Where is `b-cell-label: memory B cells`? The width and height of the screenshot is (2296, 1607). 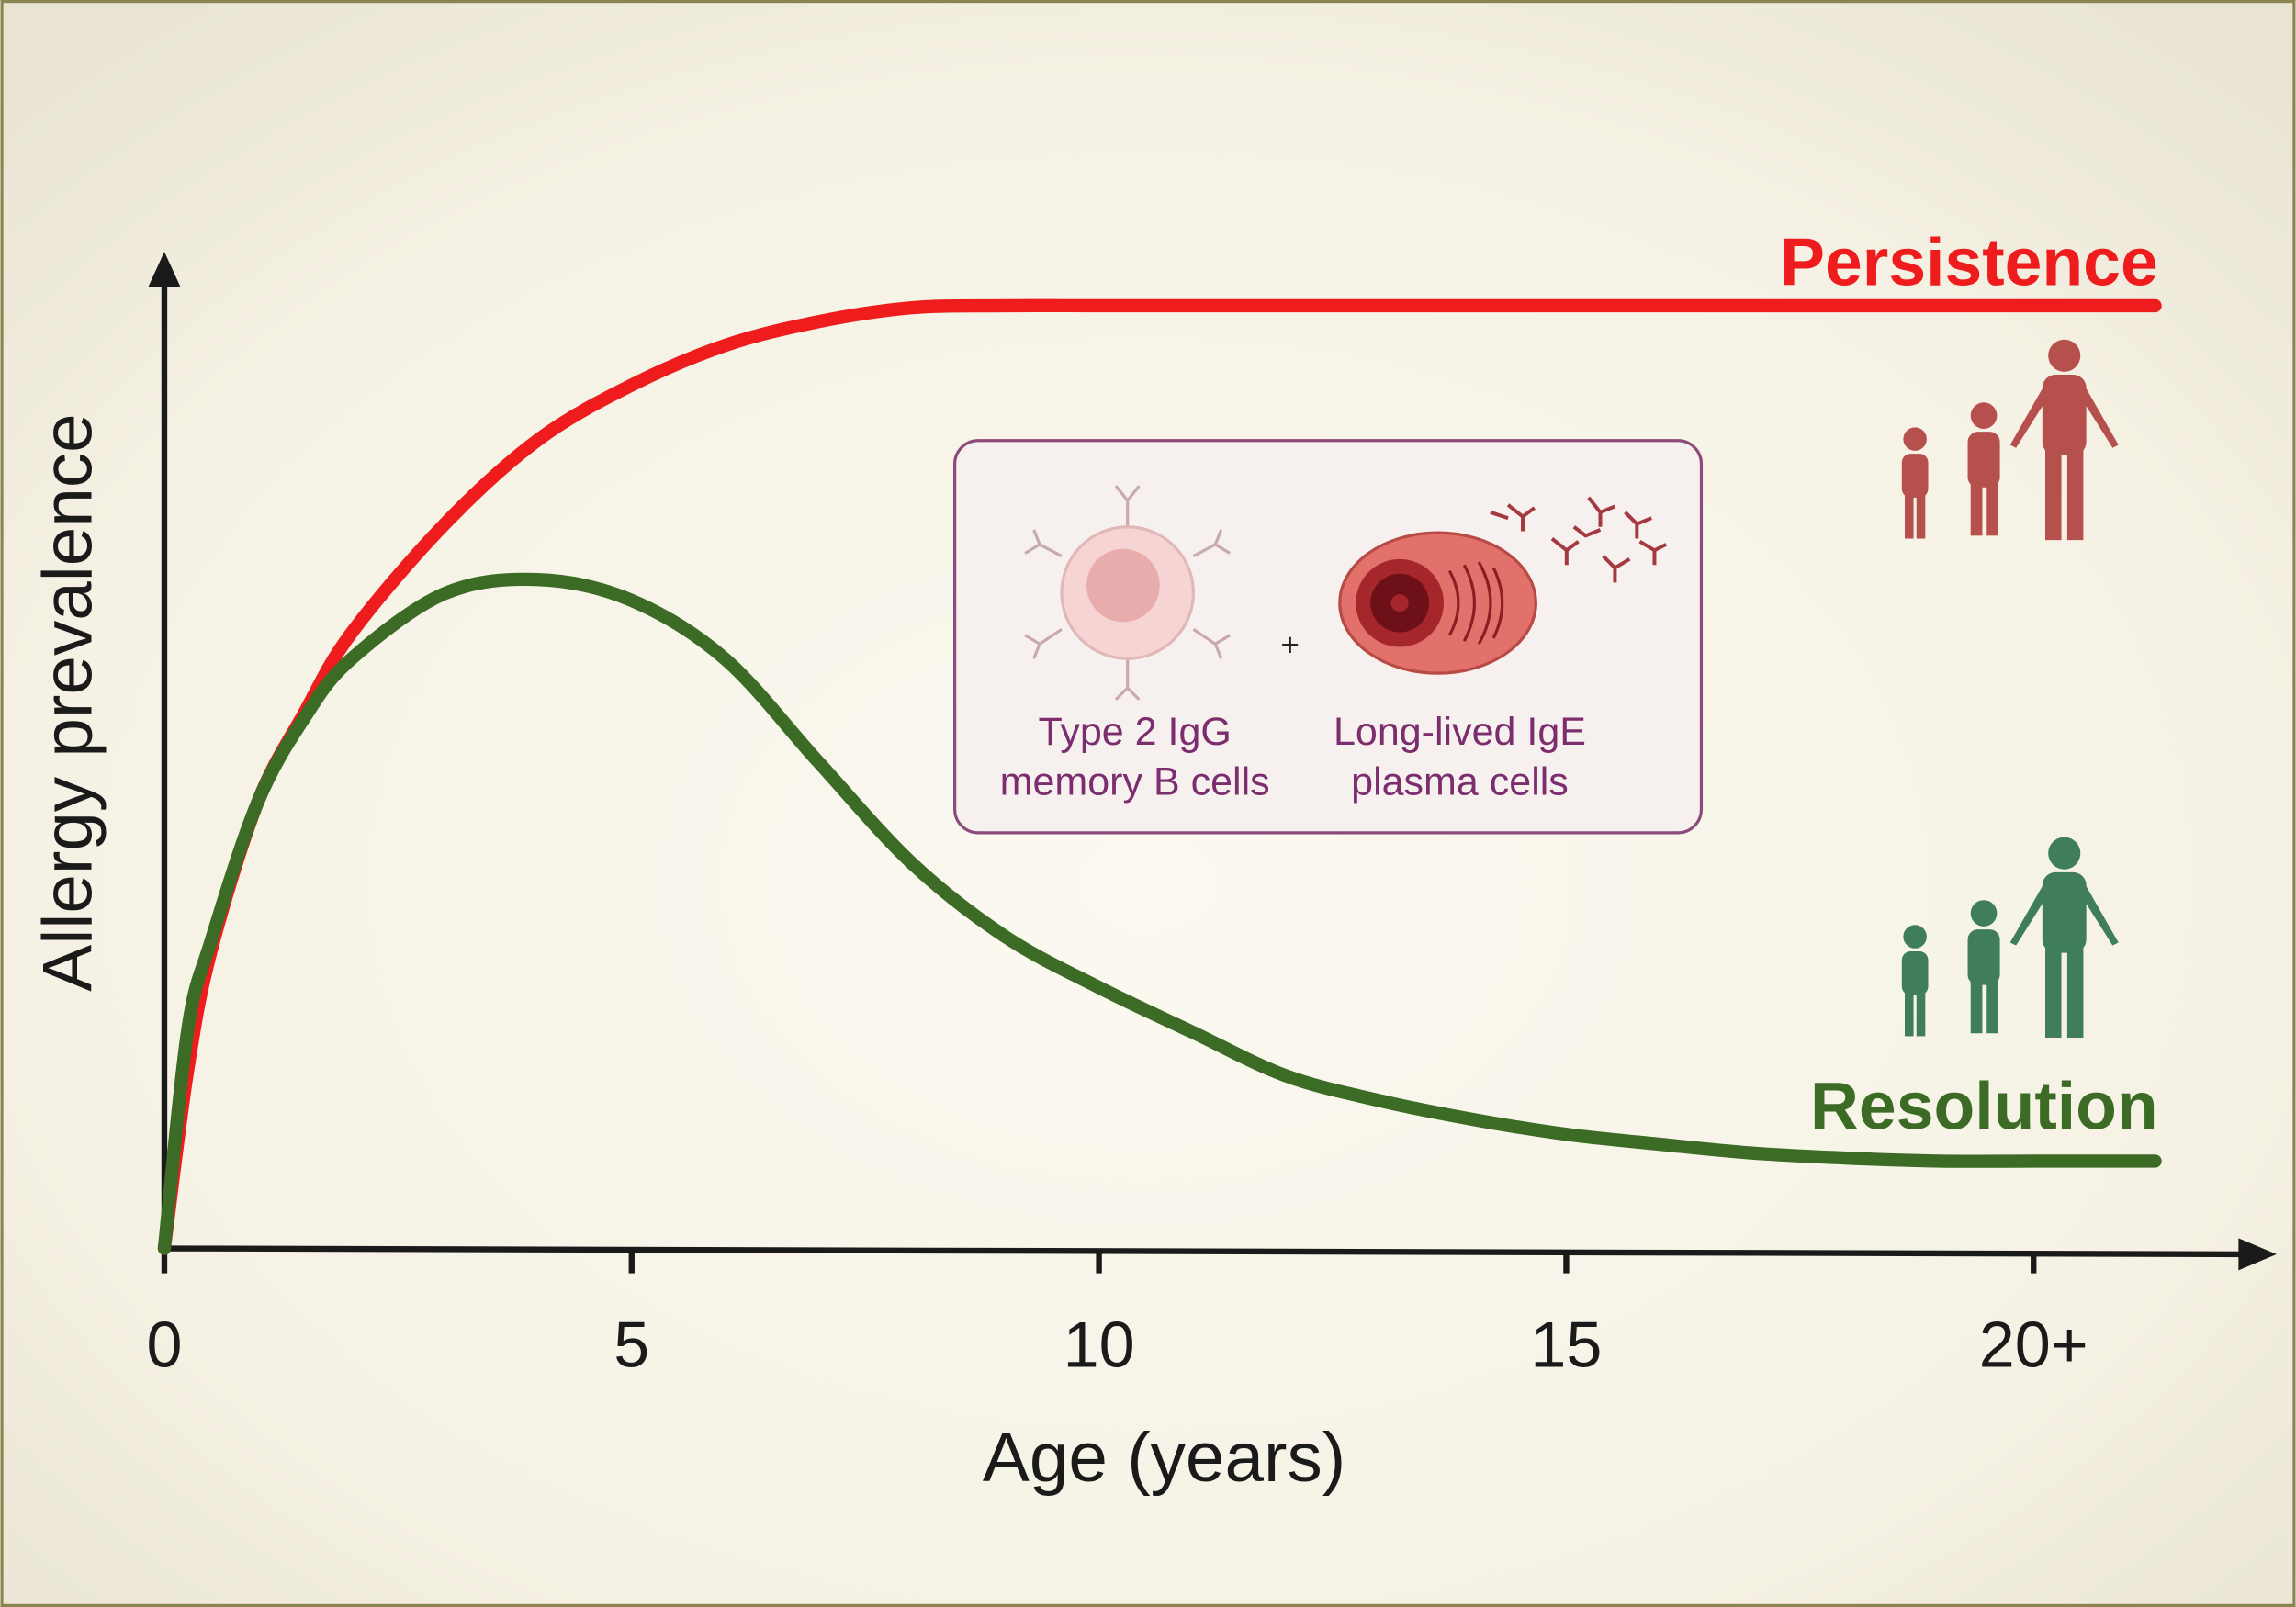 b-cell-label: memory B cells is located at coordinates (1135, 781).